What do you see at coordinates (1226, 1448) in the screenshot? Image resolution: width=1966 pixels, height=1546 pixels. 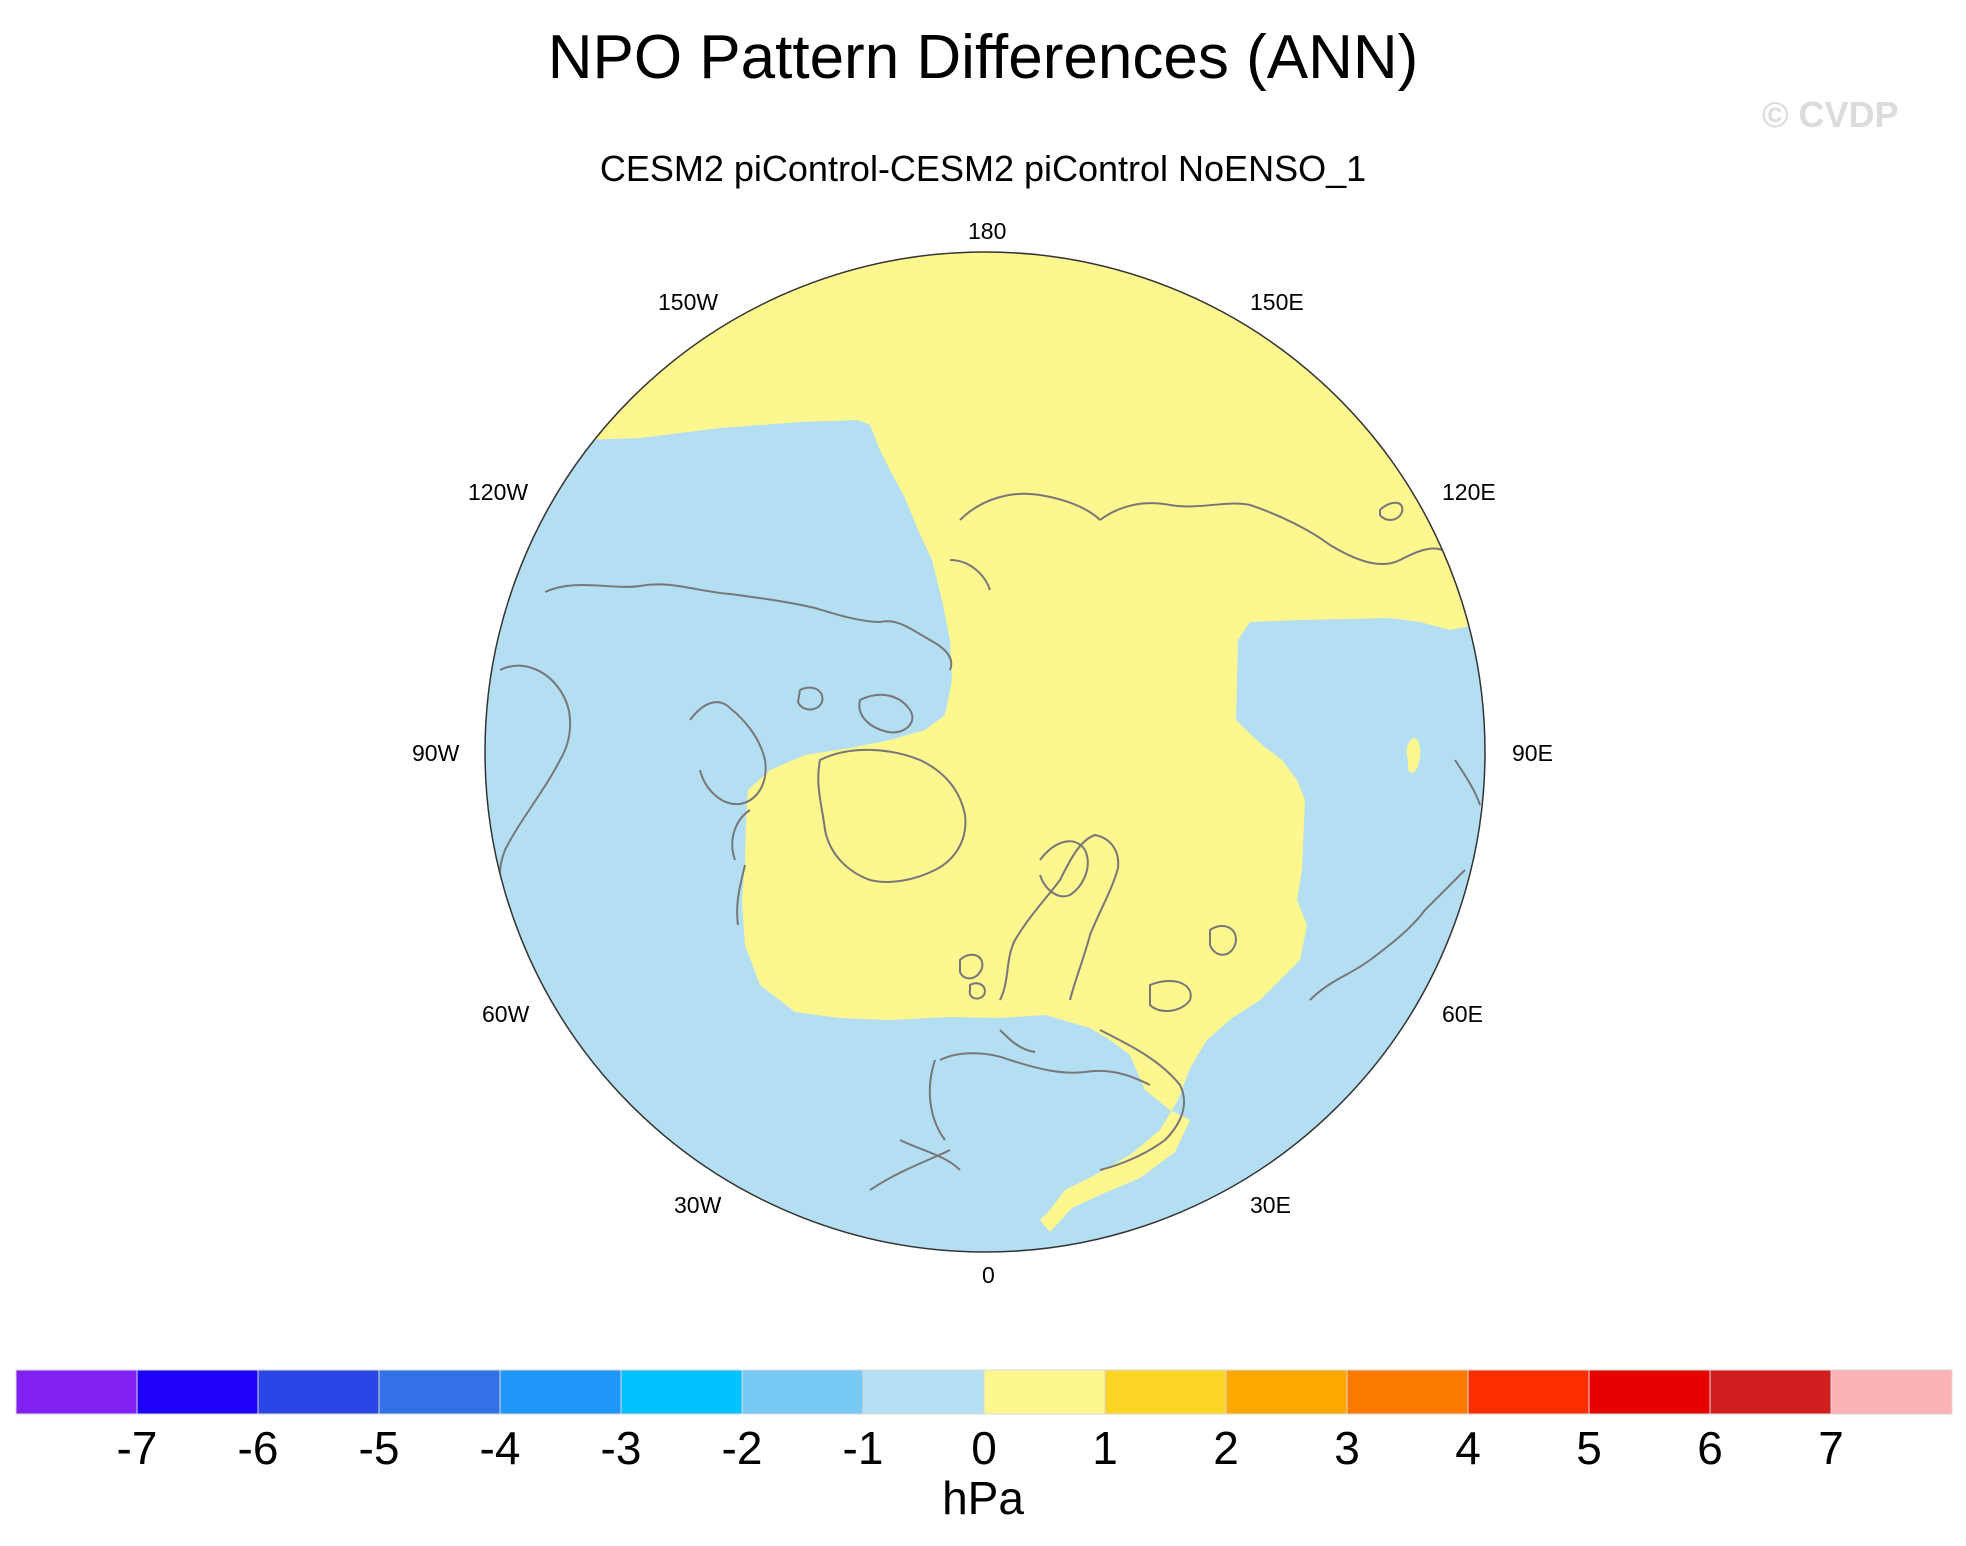 I see `colorbar-tick-label: 2` at bounding box center [1226, 1448].